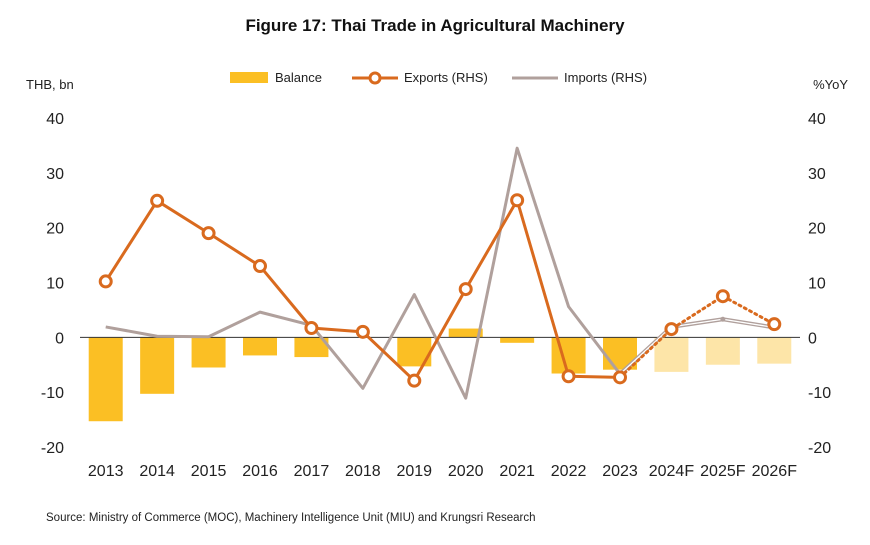 Image resolution: width=870 pixels, height=545 pixels. Describe the element at coordinates (620, 471) in the screenshot. I see `x-tick-label: 2023` at that location.